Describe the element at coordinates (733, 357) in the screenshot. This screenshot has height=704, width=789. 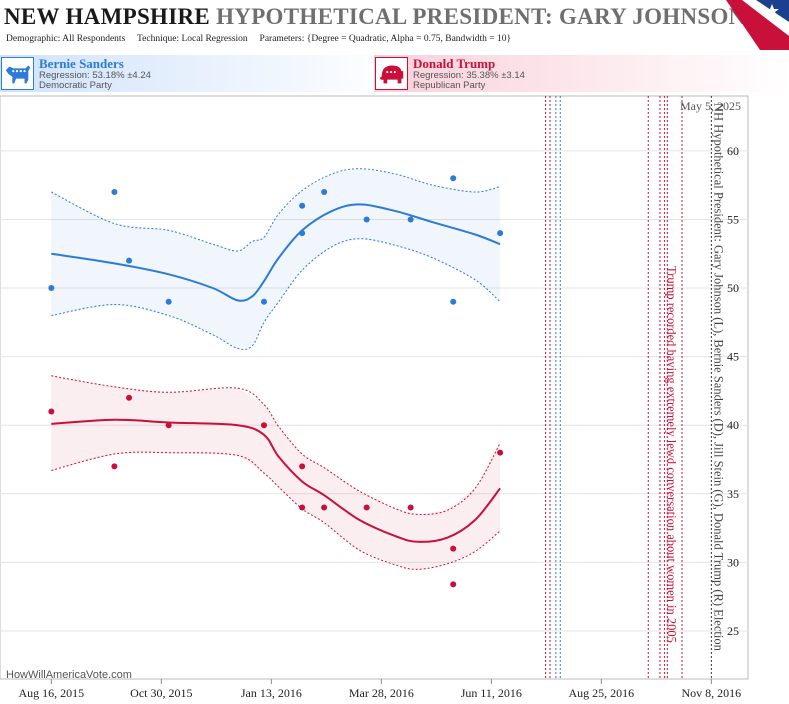
I see `y-tick-label: 45` at that location.